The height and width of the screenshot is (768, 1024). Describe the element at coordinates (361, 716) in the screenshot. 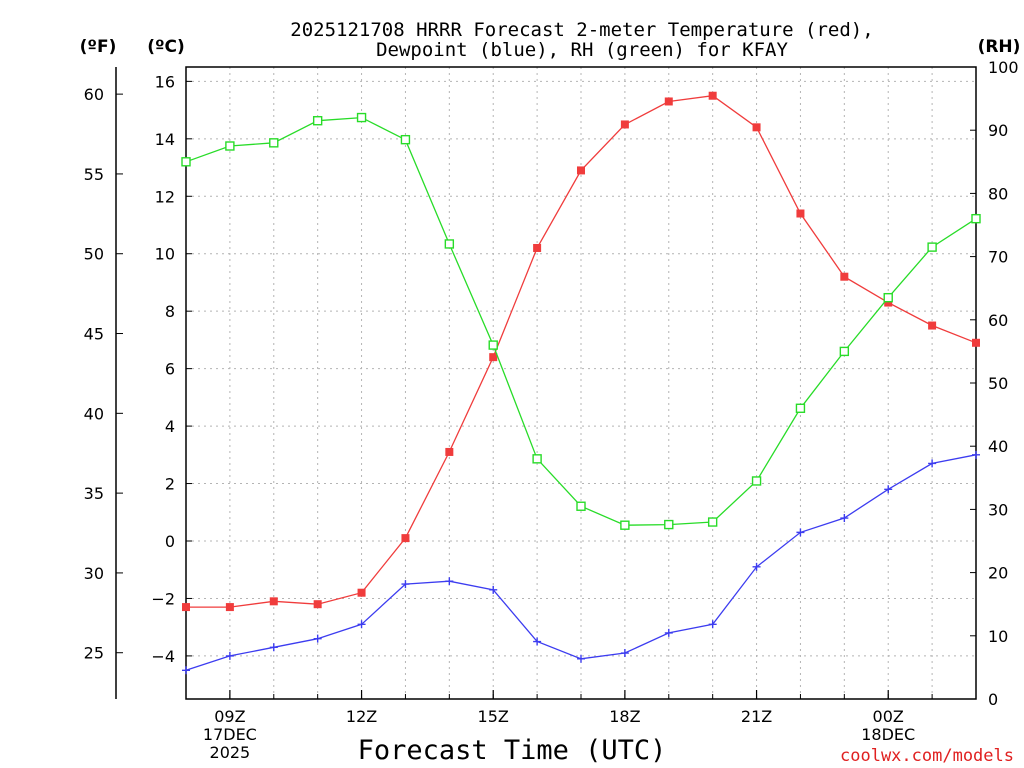

I see `x-tick-label: 12Z` at that location.